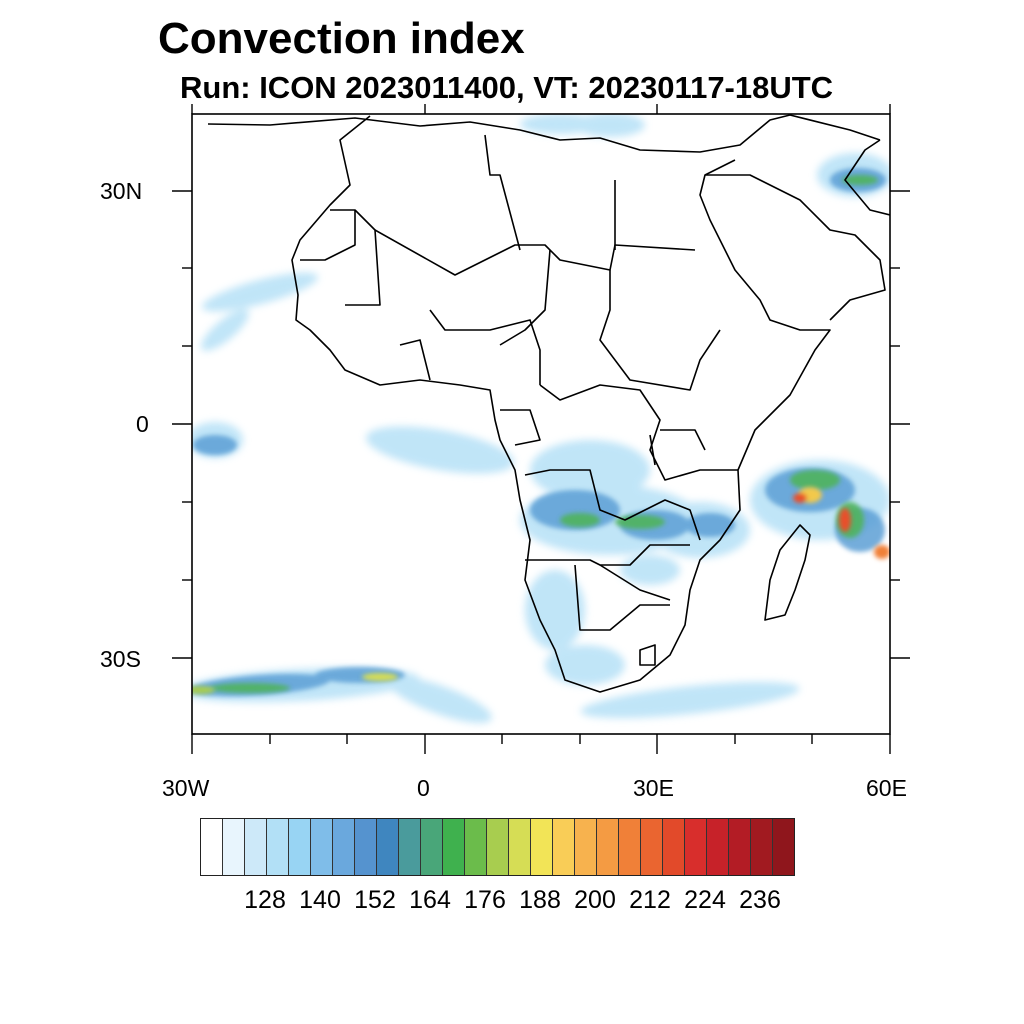  I want to click on colorbar-label: 188, so click(540, 900).